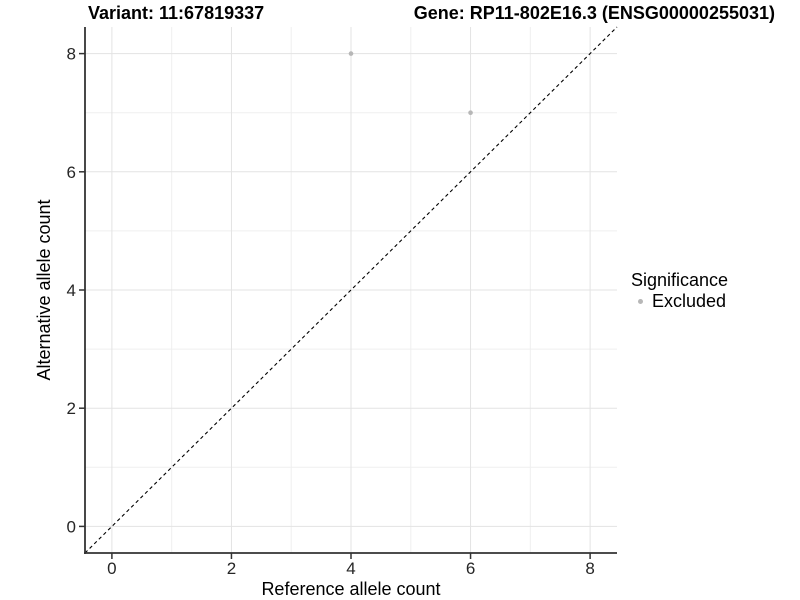  What do you see at coordinates (640, 301) in the screenshot?
I see `excluded-point-icon` at bounding box center [640, 301].